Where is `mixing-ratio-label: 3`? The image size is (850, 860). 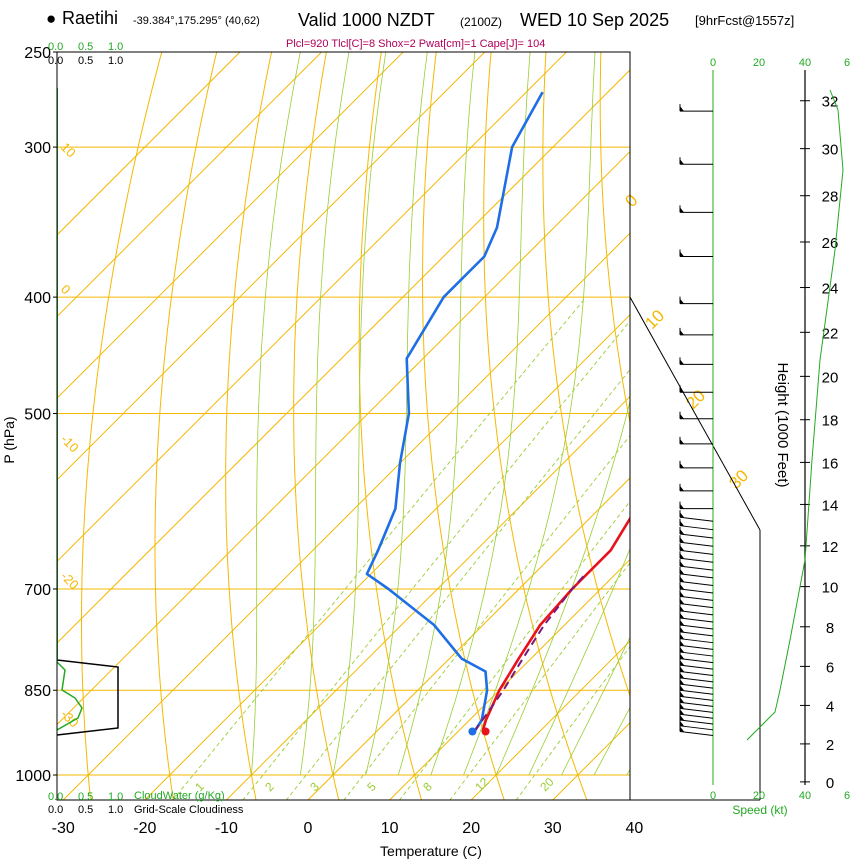
mixing-ratio-label: 3 is located at coordinates (314, 786).